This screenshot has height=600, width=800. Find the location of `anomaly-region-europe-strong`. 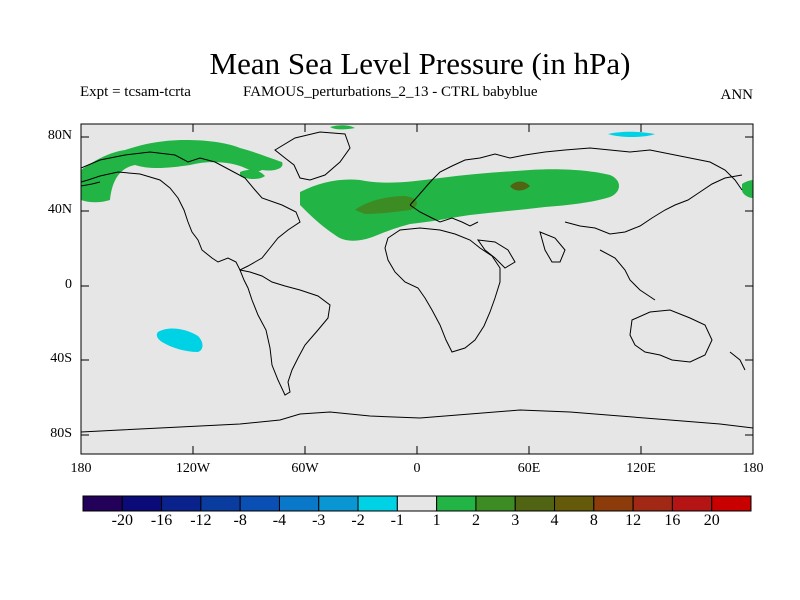

anomaly-region-europe-strong is located at coordinates (386, 205).